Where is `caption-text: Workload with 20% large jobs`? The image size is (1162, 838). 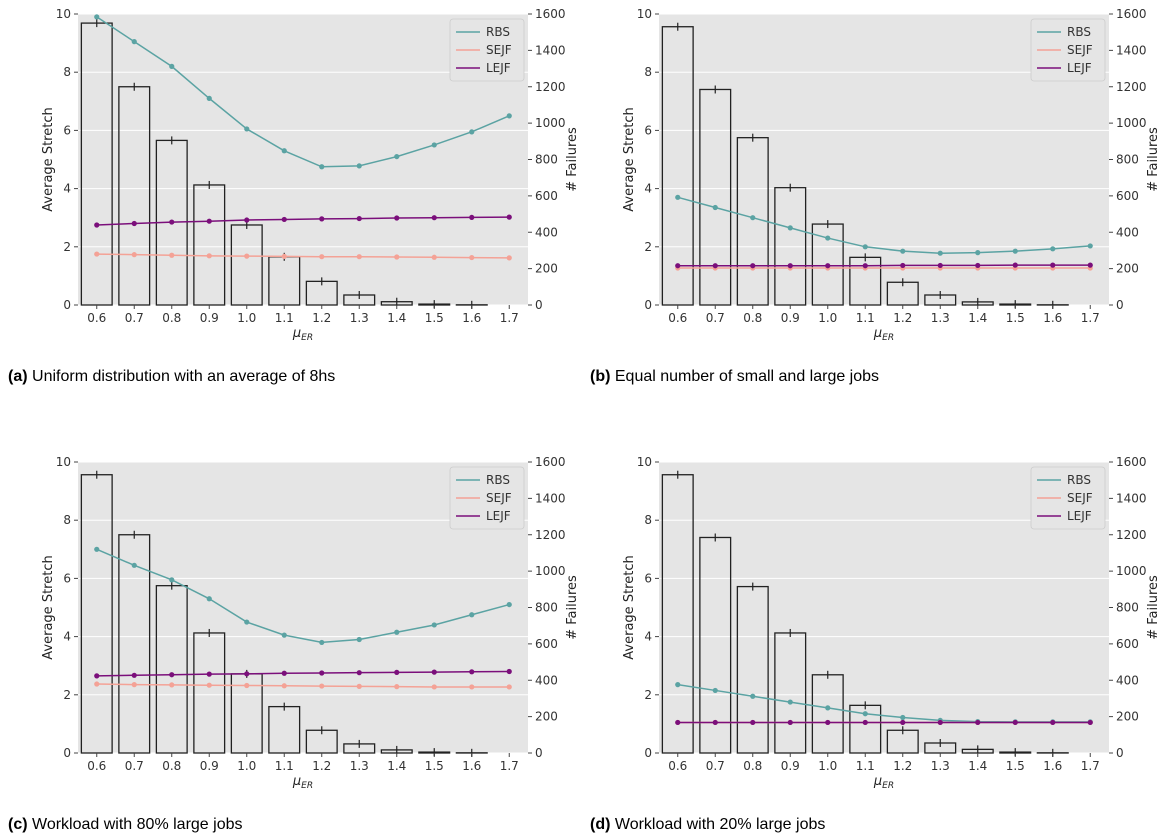
caption-text: Workload with 20% large jobs is located at coordinates (718, 824).